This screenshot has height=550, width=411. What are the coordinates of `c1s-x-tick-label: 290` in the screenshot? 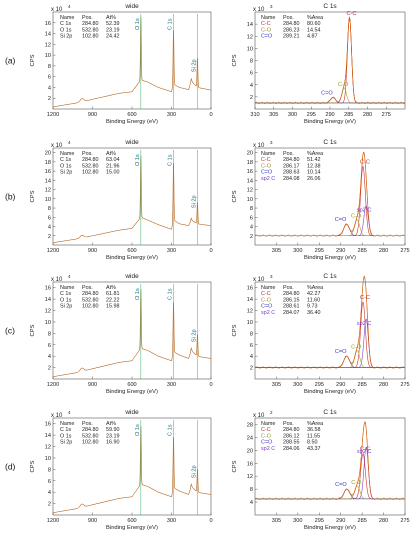 It's located at (329, 115).